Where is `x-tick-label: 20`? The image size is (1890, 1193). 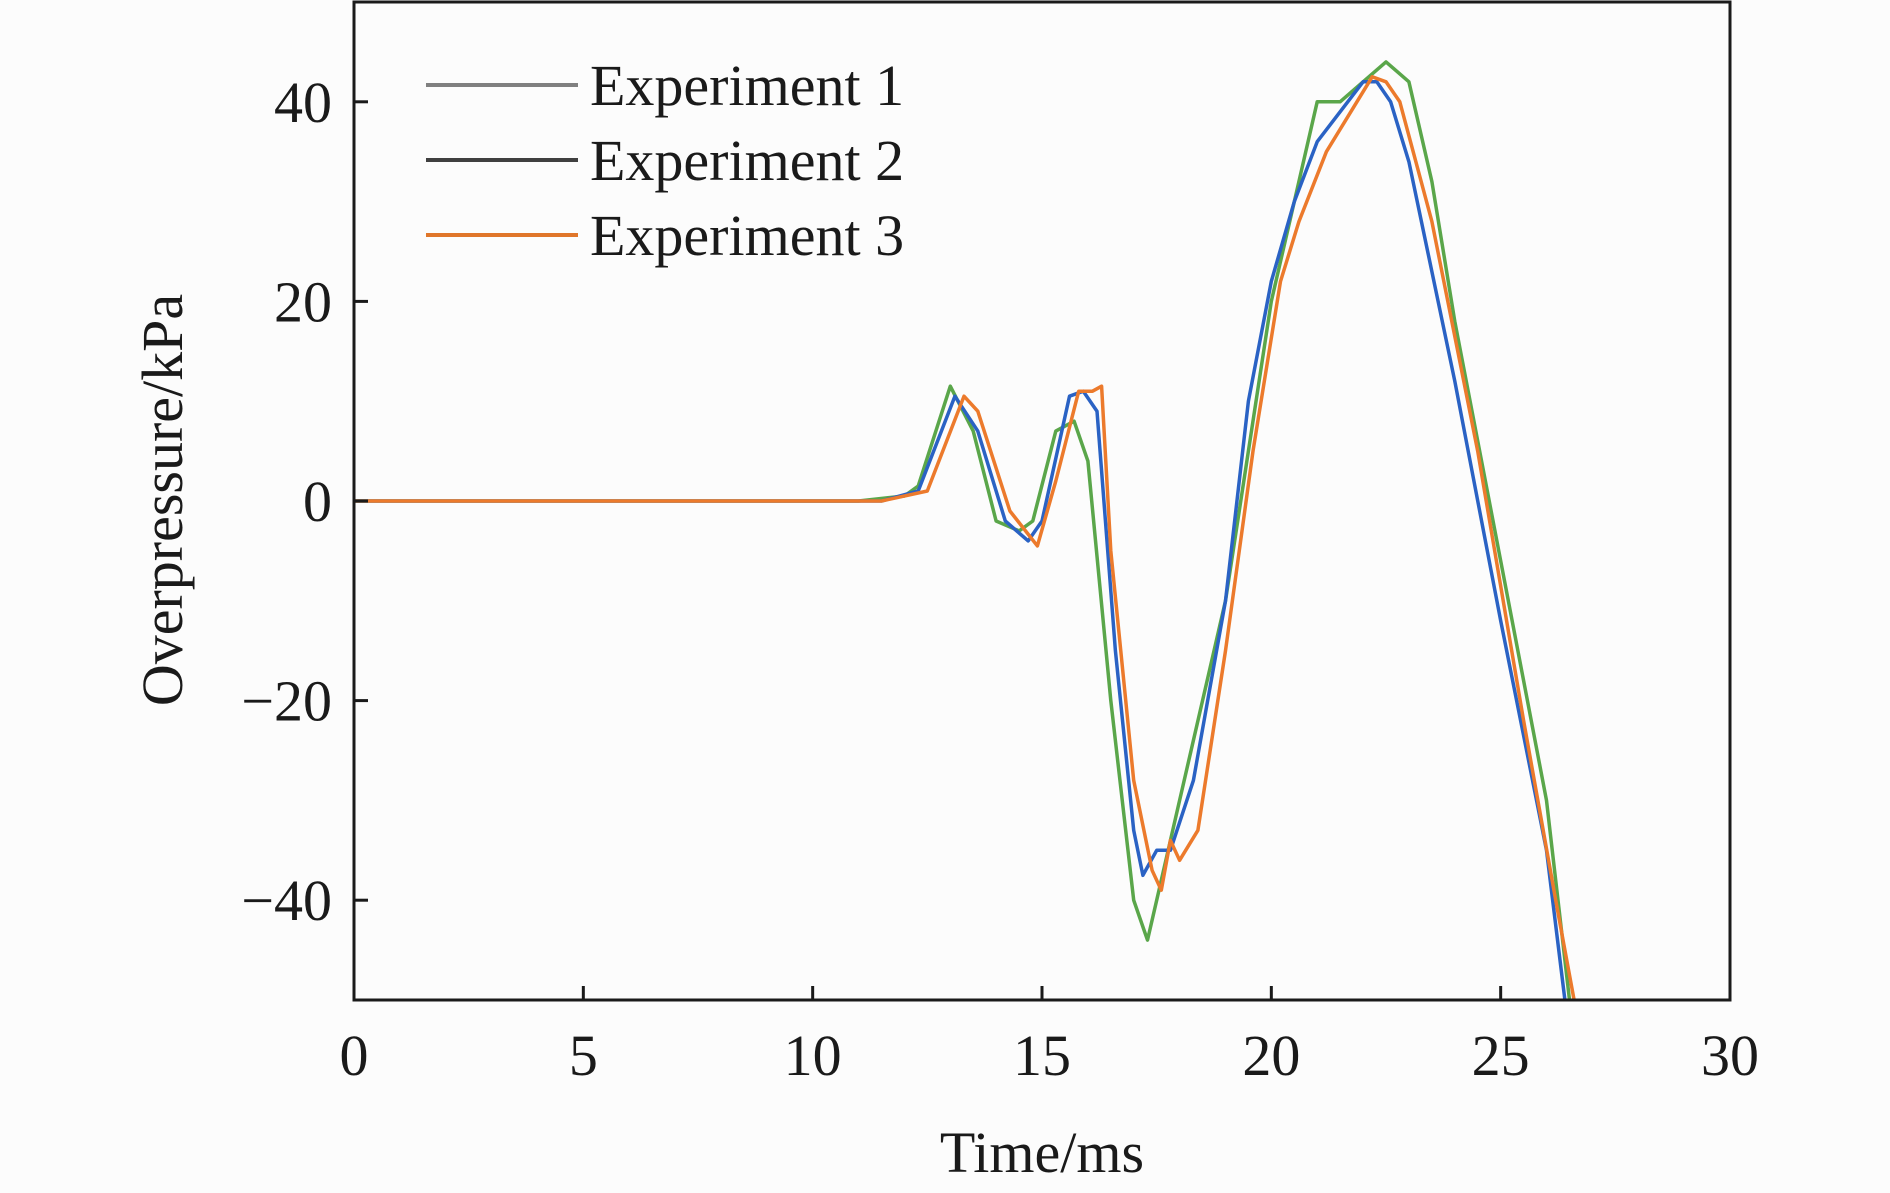
x-tick-label: 20 is located at coordinates (1271, 1055).